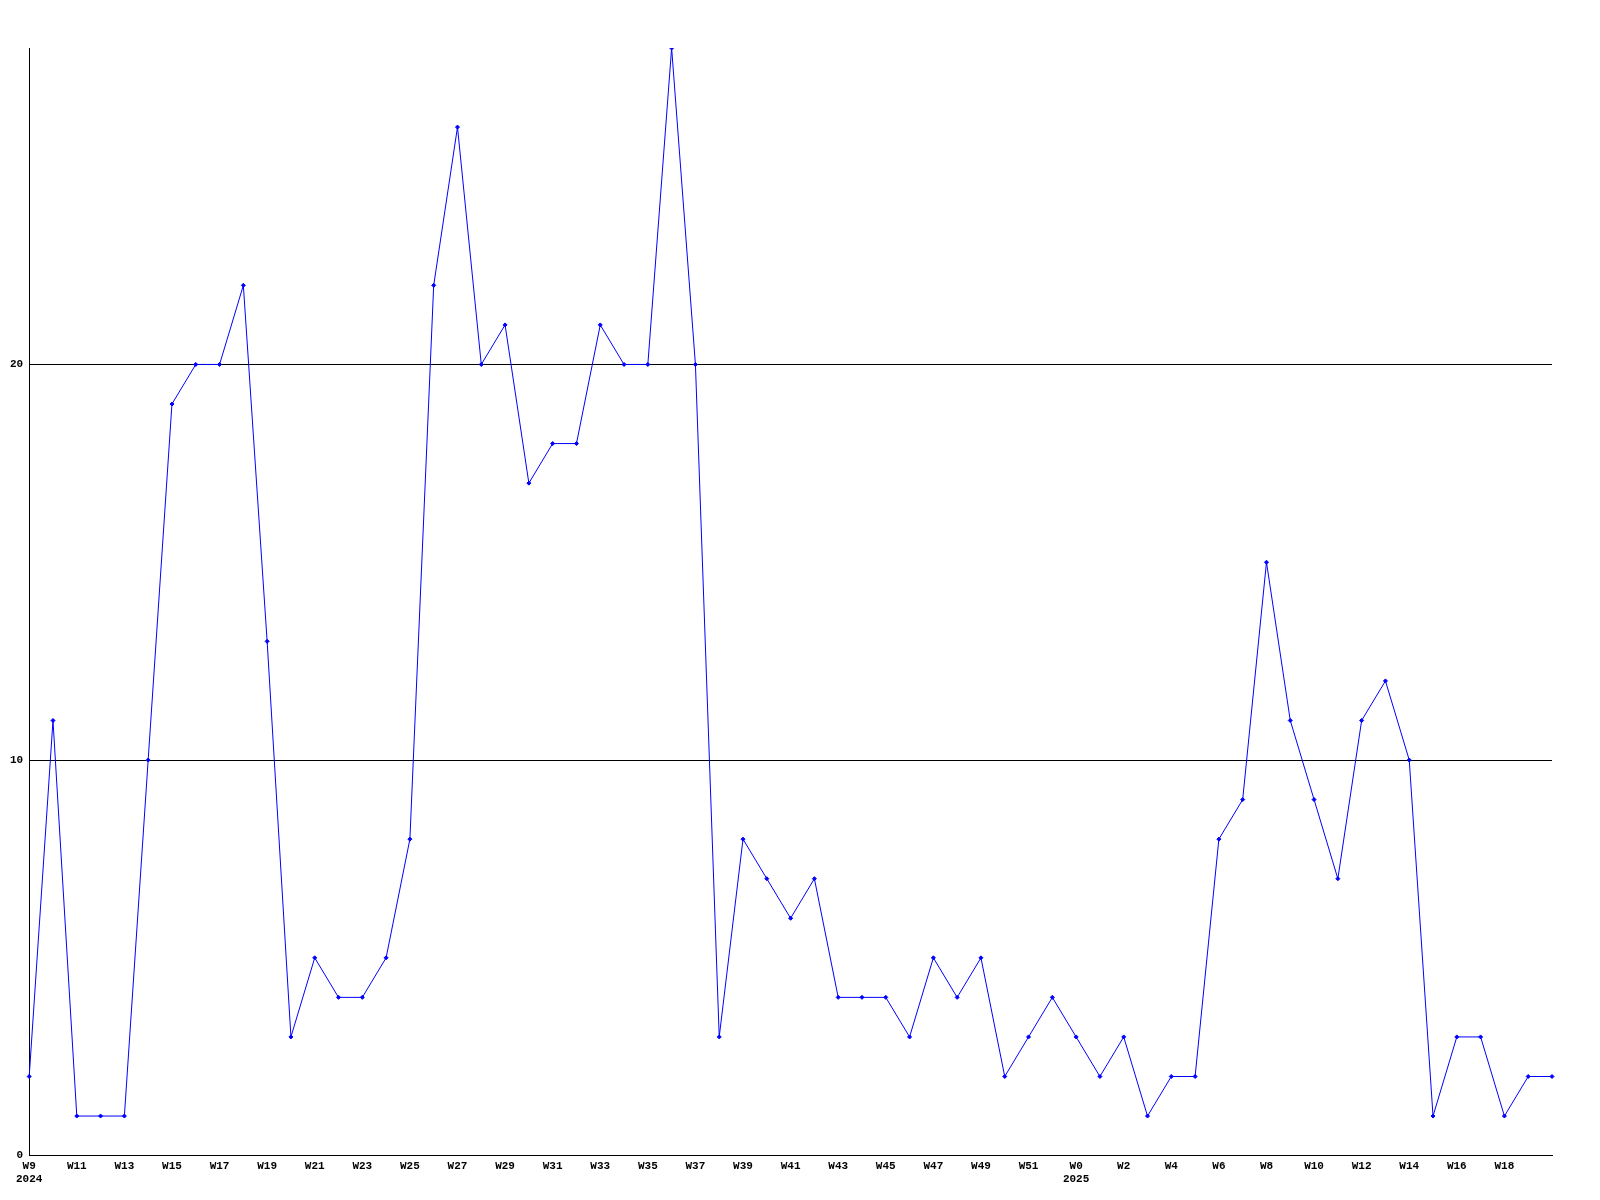  Describe the element at coordinates (1361, 1165) in the screenshot. I see `x-tick-label: W12` at that location.